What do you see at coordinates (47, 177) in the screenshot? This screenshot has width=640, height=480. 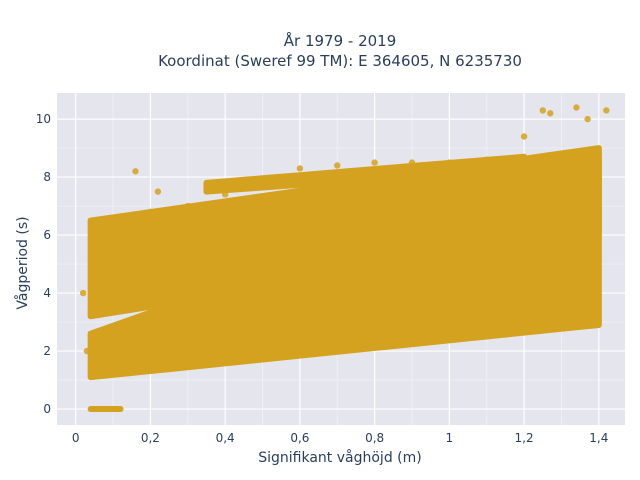 I see `y-tick-label: 8` at bounding box center [47, 177].